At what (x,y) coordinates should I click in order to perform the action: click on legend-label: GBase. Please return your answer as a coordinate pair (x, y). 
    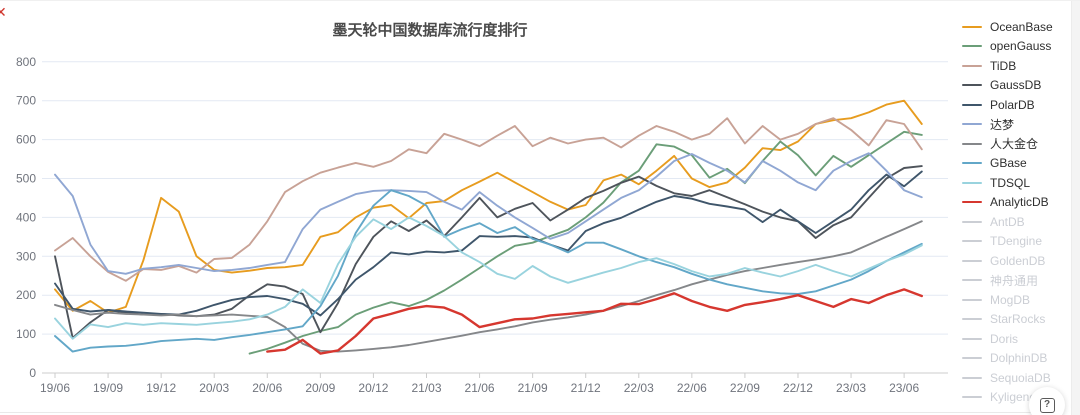
    Looking at the image, I should click on (1008, 163).